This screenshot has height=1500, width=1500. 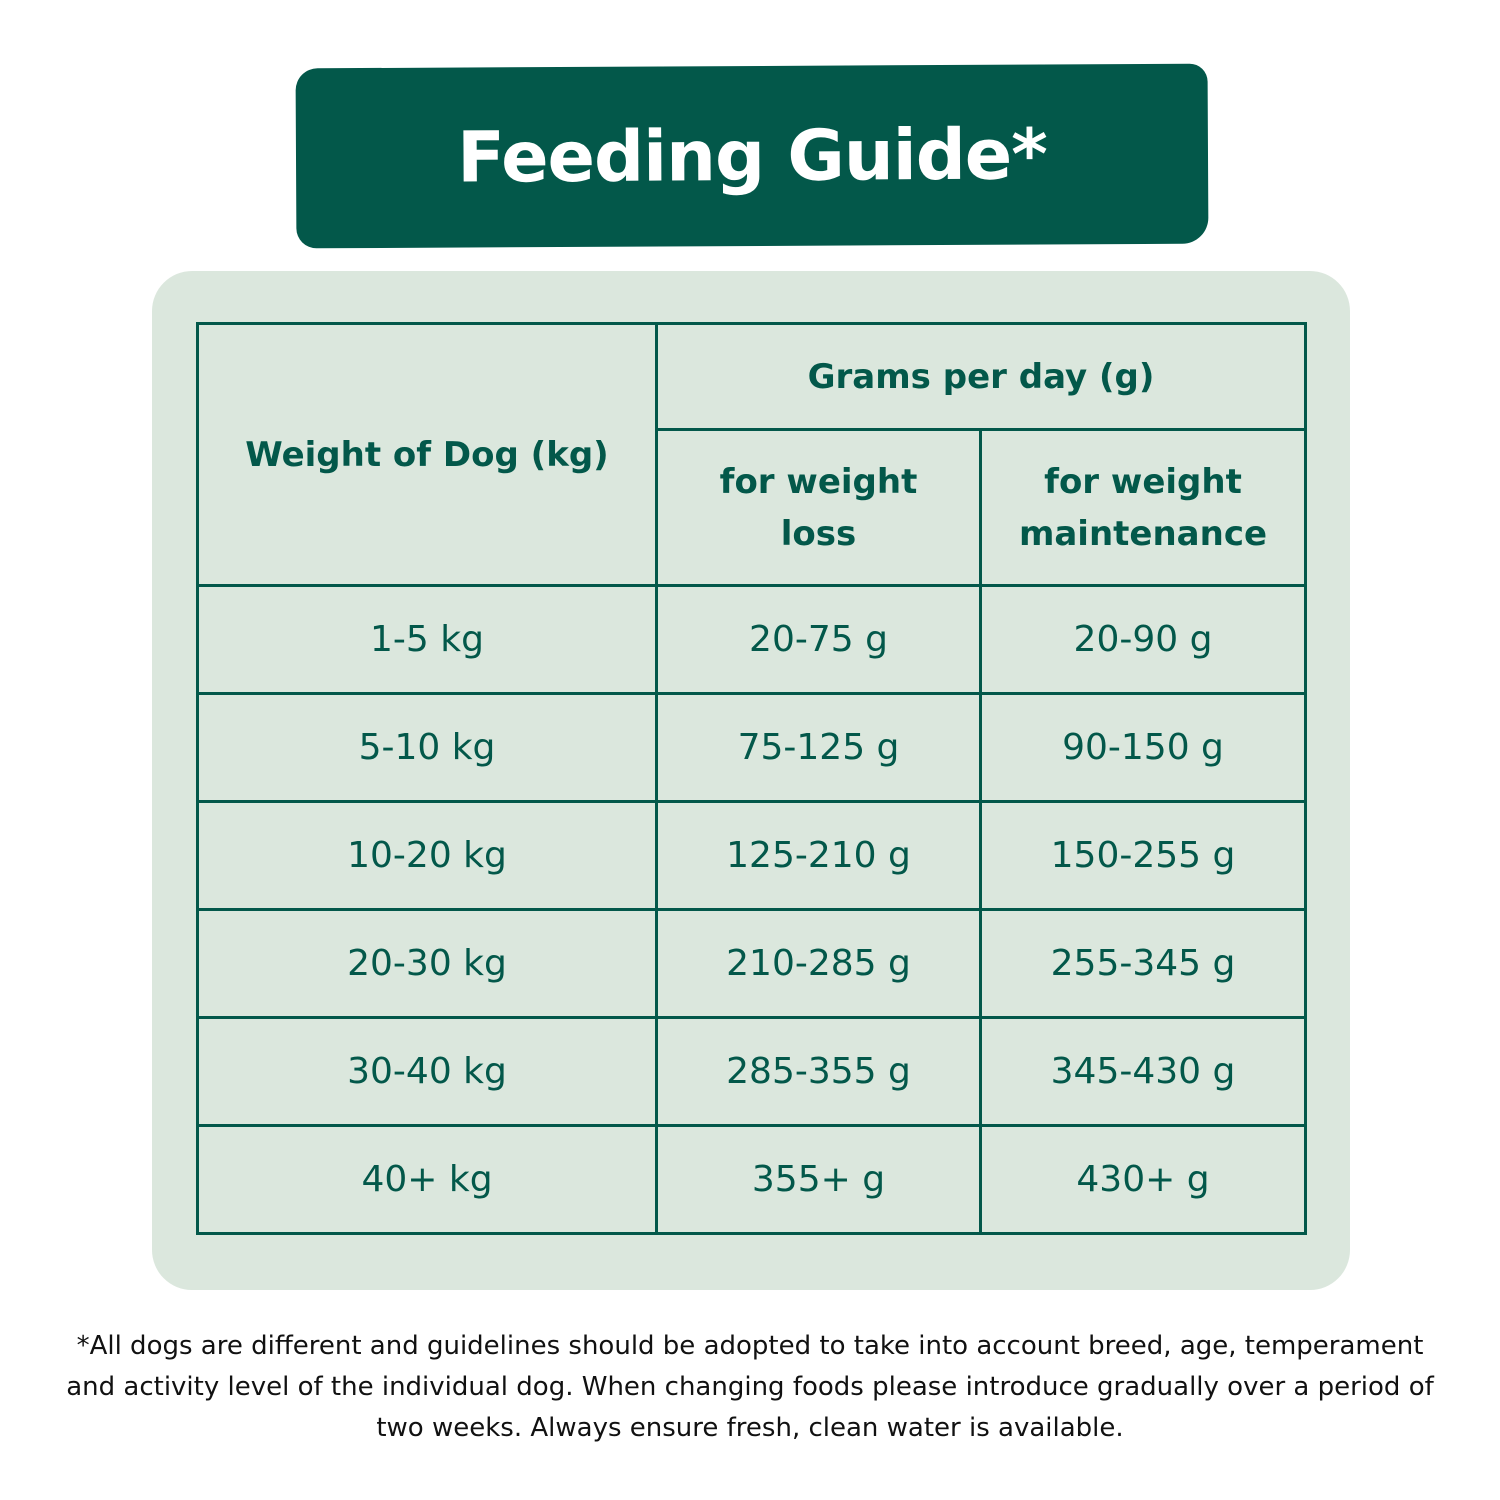 I want to click on cell-loss: 210-285 g, so click(x=818, y=963).